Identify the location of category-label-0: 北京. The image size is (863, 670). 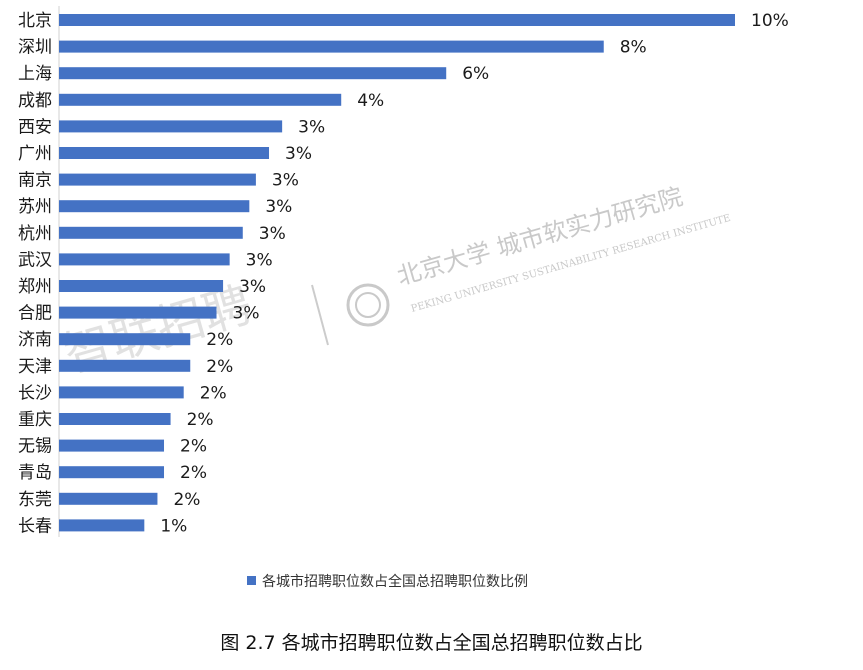
(35, 21).